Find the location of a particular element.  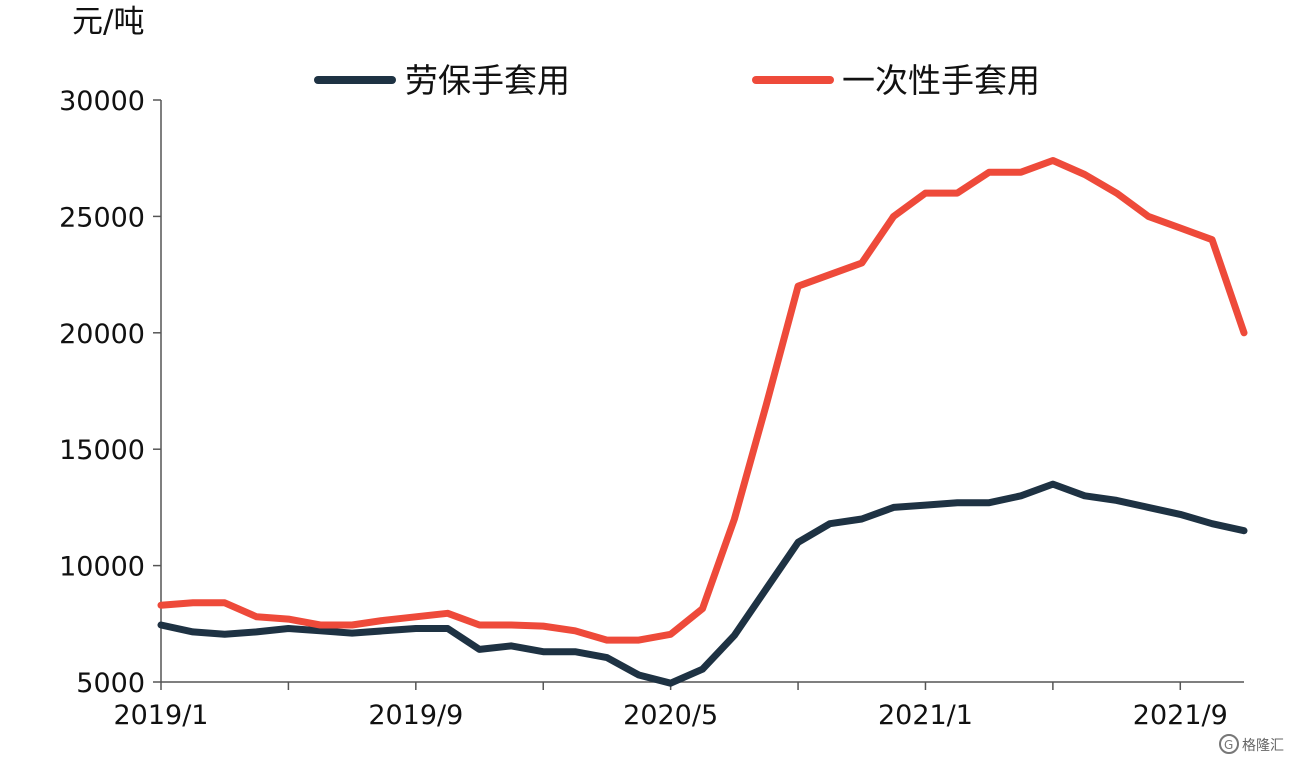

x-tick-label: 2019/1 is located at coordinates (161, 715).